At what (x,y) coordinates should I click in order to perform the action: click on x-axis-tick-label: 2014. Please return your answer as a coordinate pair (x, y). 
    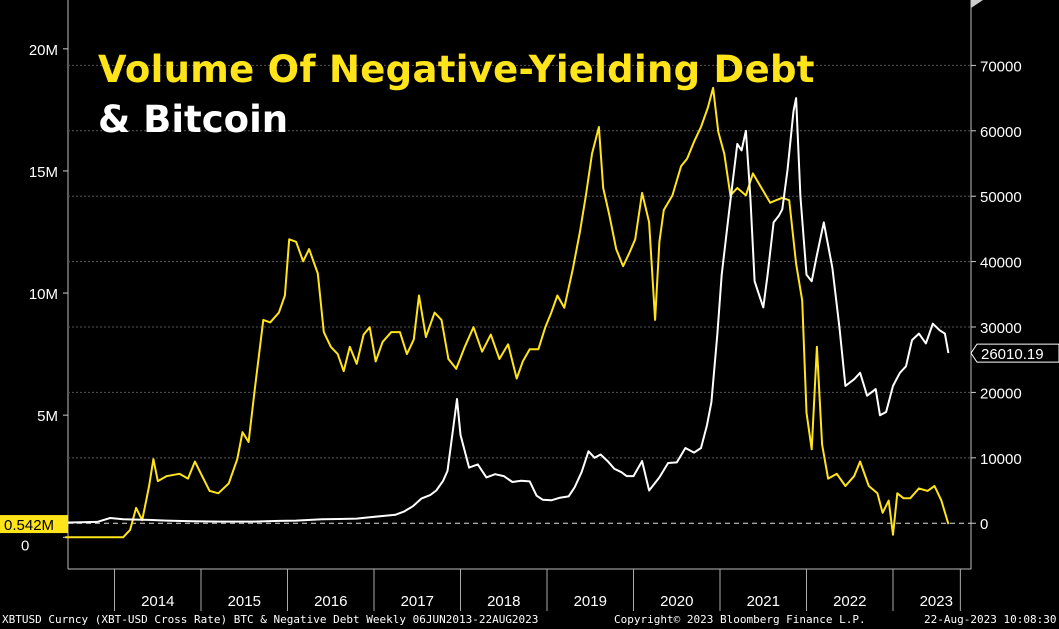
    Looking at the image, I should click on (157, 601).